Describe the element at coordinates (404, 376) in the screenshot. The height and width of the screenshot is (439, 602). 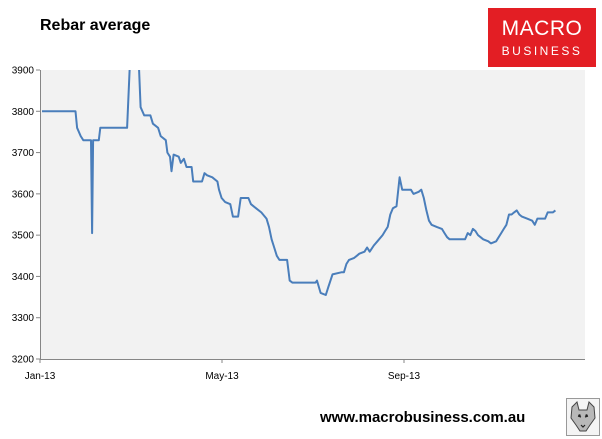
I see `x-tick-label: Sep-13` at that location.